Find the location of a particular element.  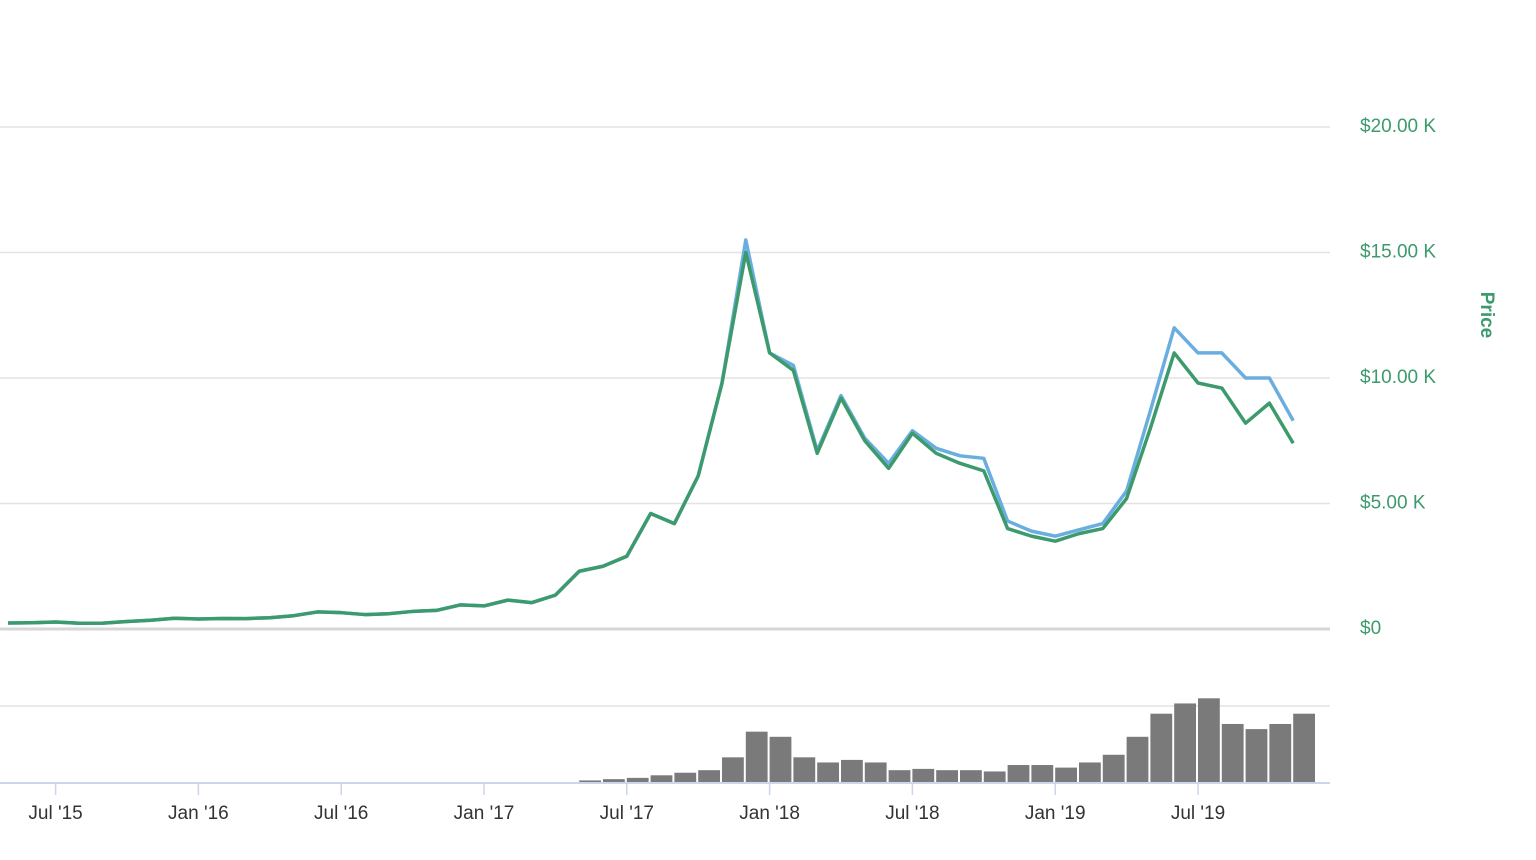

y-tick-label: $5.00 K is located at coordinates (1393, 503).